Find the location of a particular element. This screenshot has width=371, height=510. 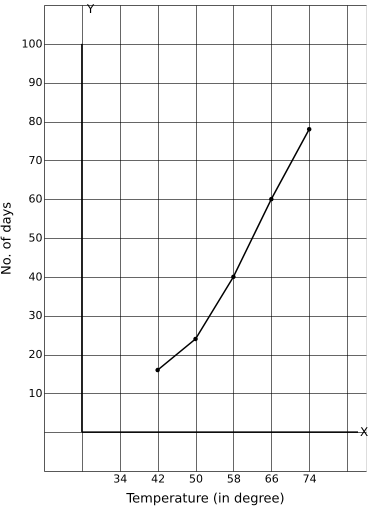

y-tick-label: 80 is located at coordinates (35, 121).